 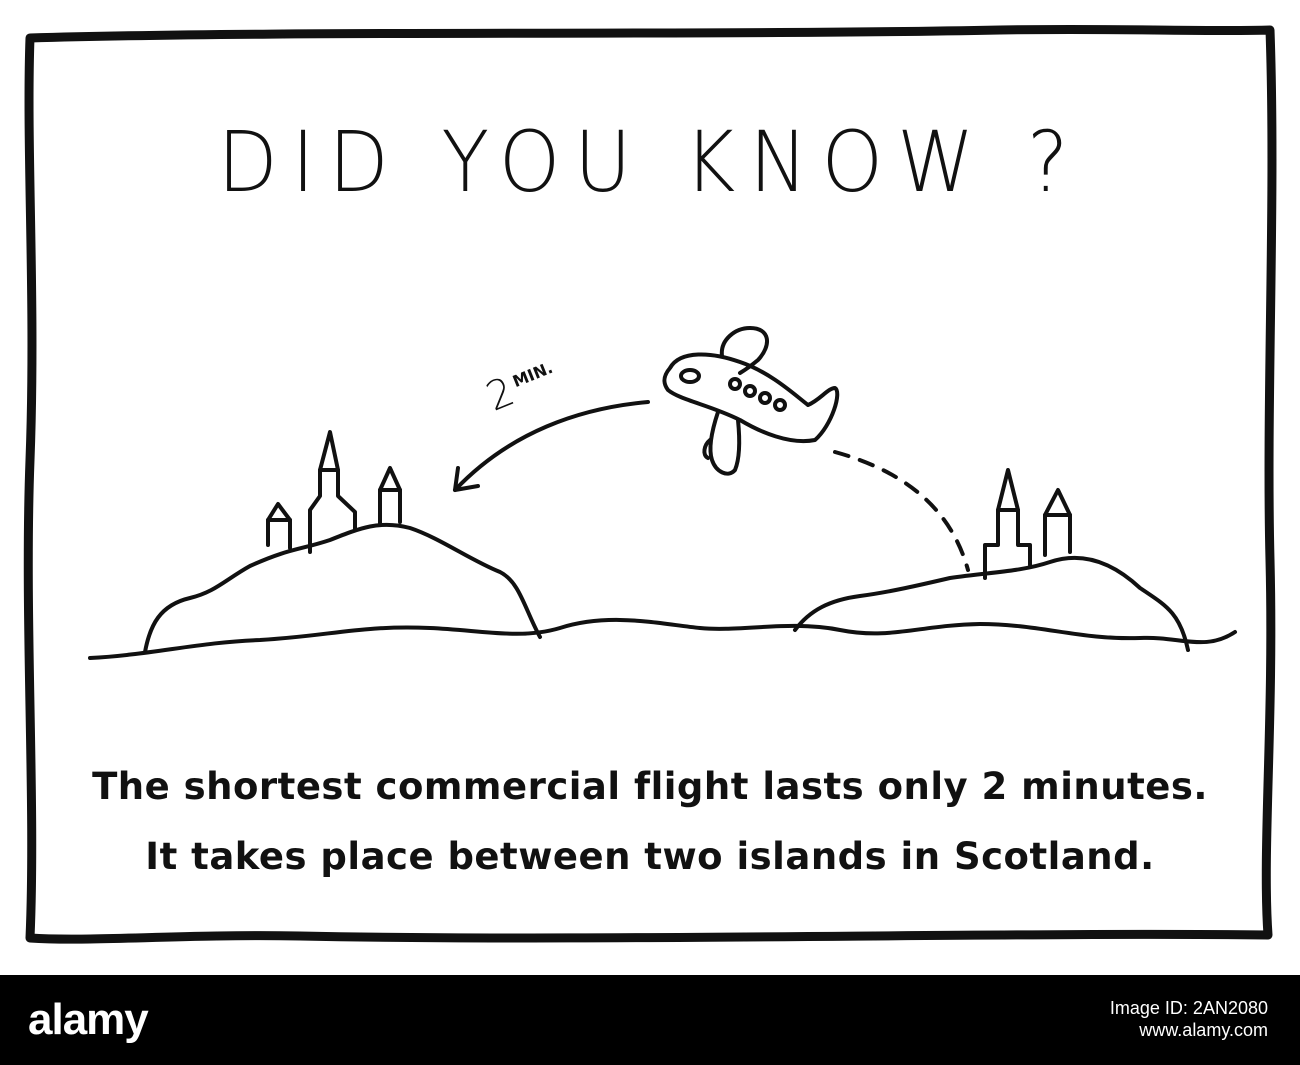 I want to click on plane-icon, so click(x=751, y=401).